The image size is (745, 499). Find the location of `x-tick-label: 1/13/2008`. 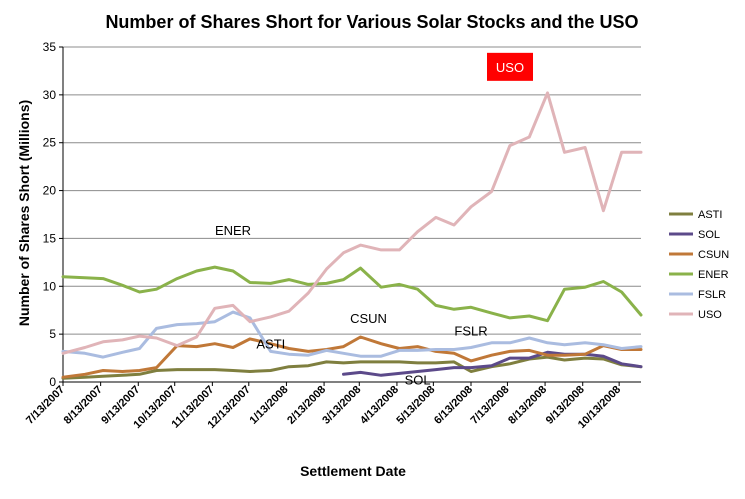

x-tick-label: 1/13/2008 is located at coordinates (268, 405).